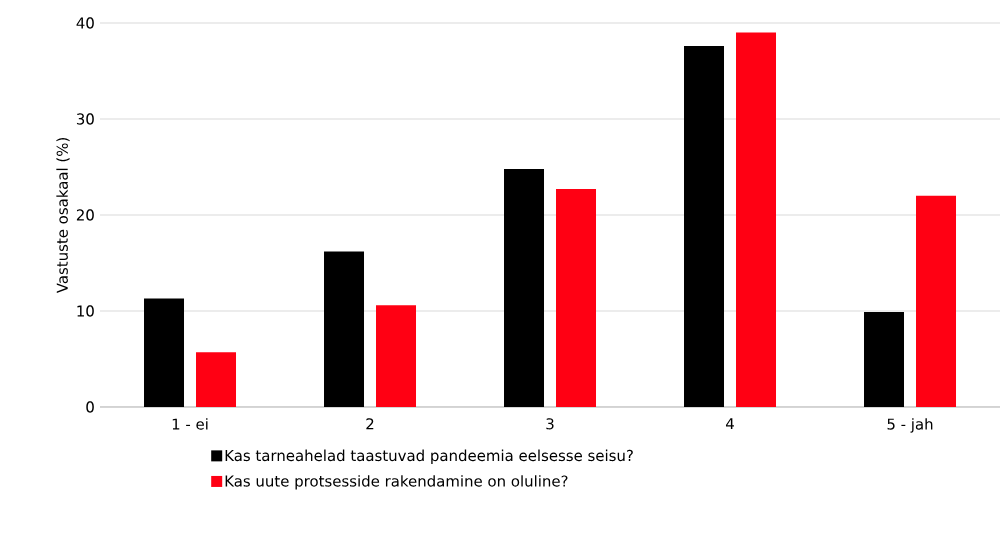 This screenshot has width=1008, height=536. Describe the element at coordinates (85, 215) in the screenshot. I see `y-tick-label: 20` at that location.